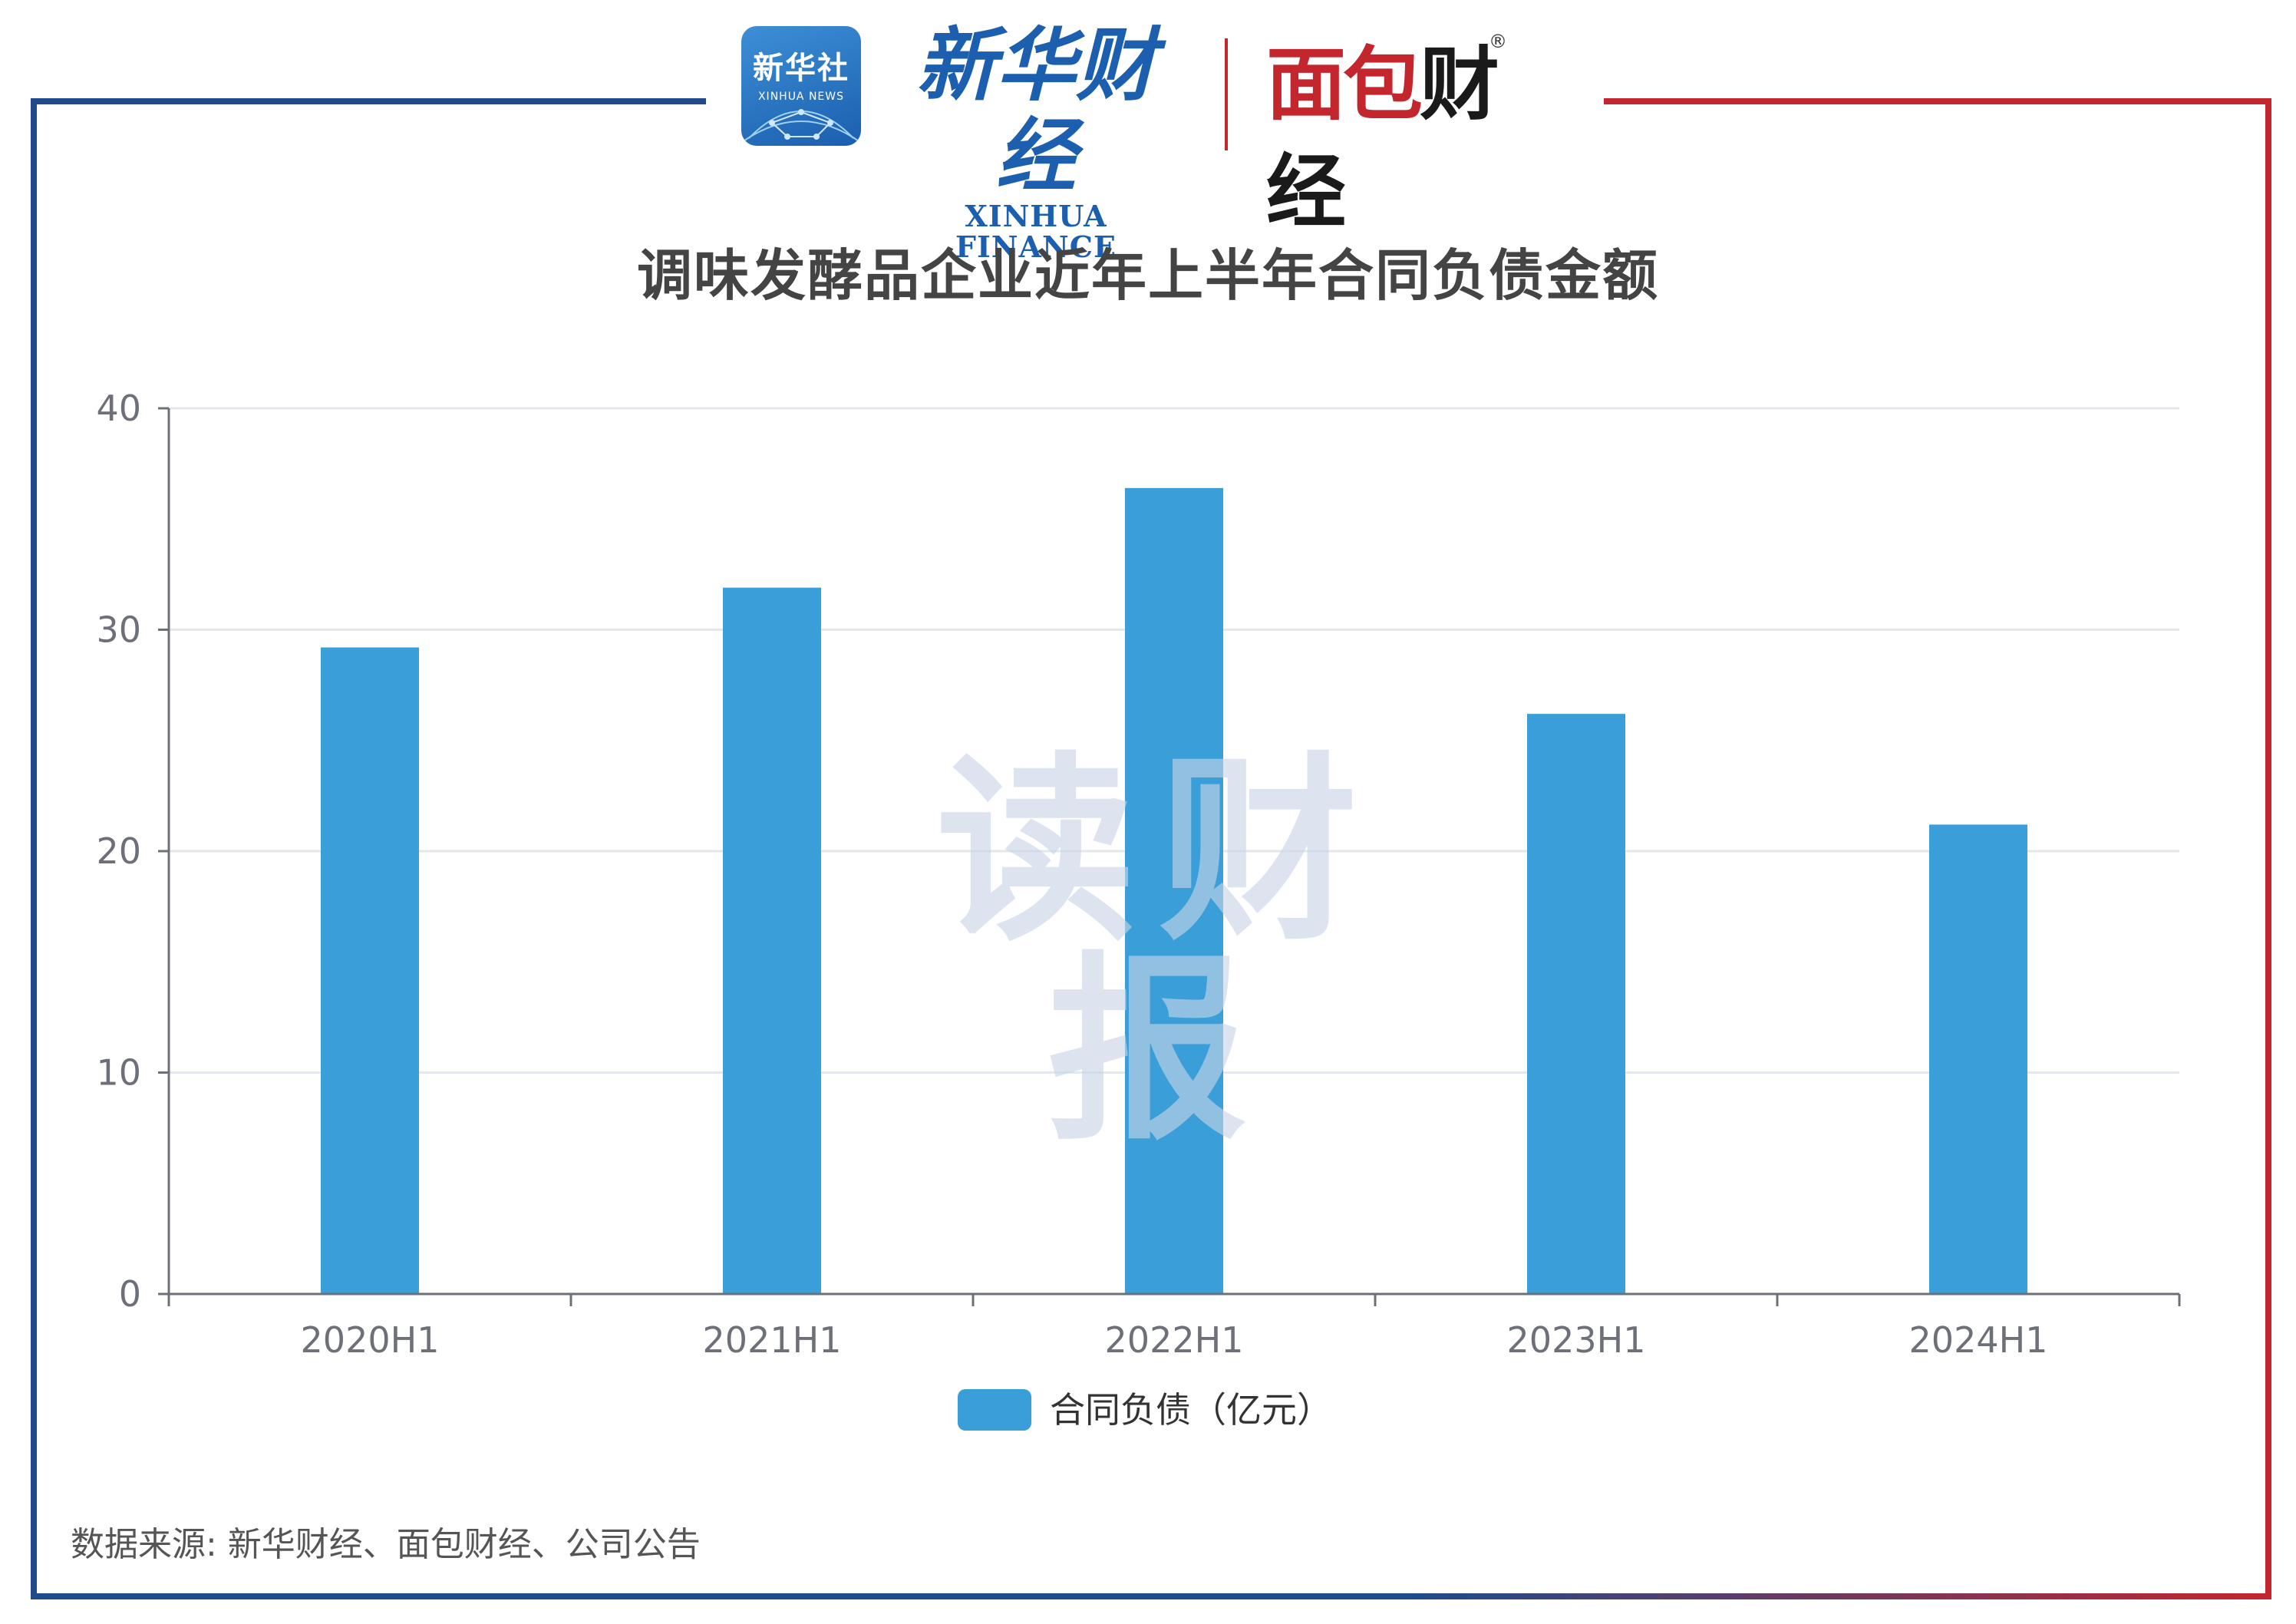 Image resolution: width=2296 pixels, height=1624 pixels. What do you see at coordinates (1147, 275) in the screenshot?
I see `chart-title: 调味发酵品企业近年上半年合同负债金额` at bounding box center [1147, 275].